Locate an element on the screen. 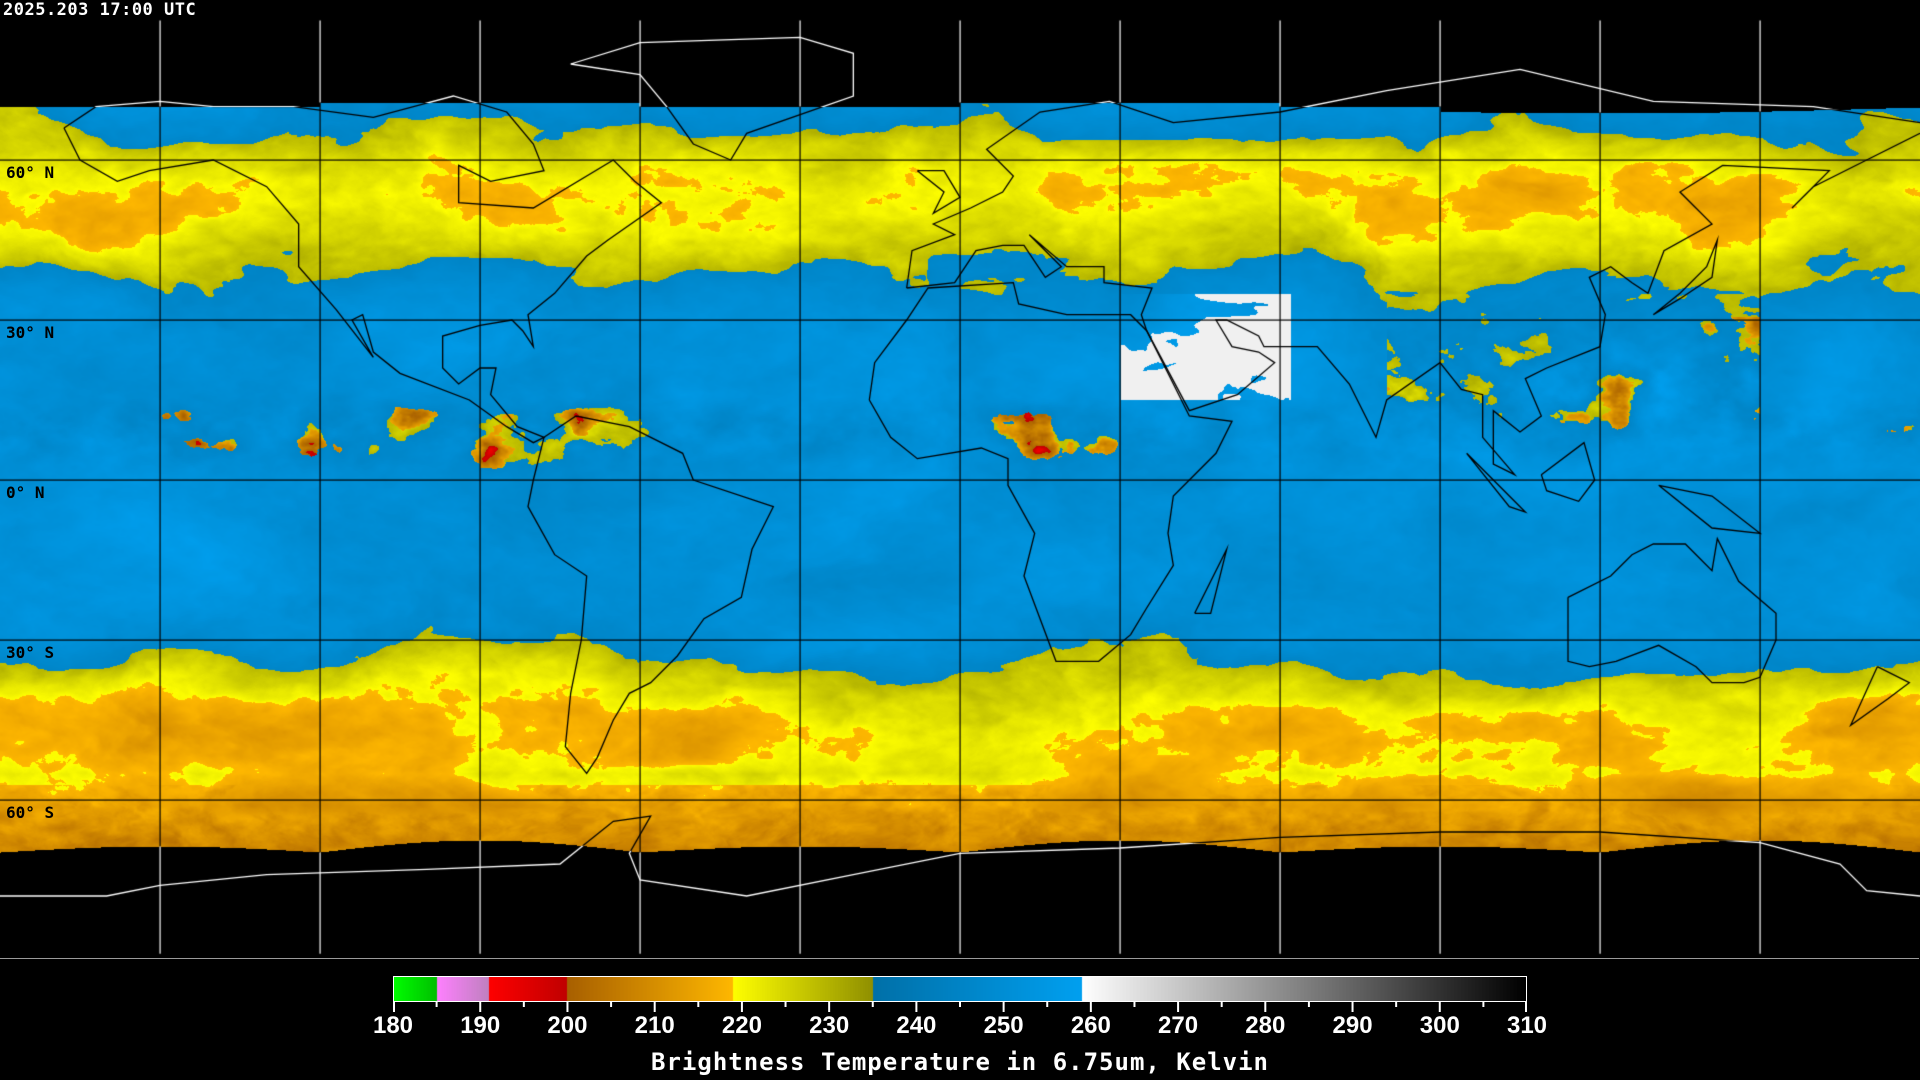  lat-label-30n: 30° N is located at coordinates (30, 332).